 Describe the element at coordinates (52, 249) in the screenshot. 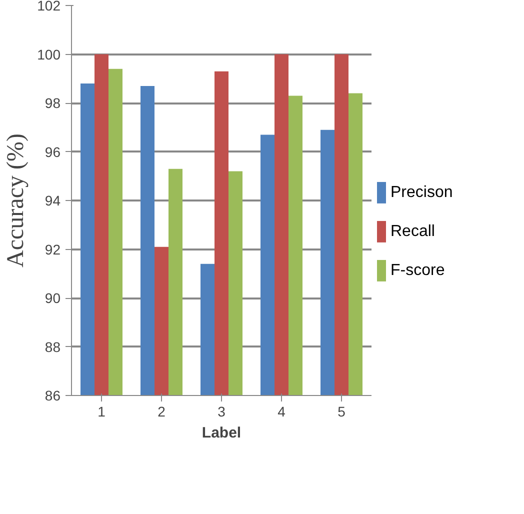

I see `y-tick-label: 92` at that location.